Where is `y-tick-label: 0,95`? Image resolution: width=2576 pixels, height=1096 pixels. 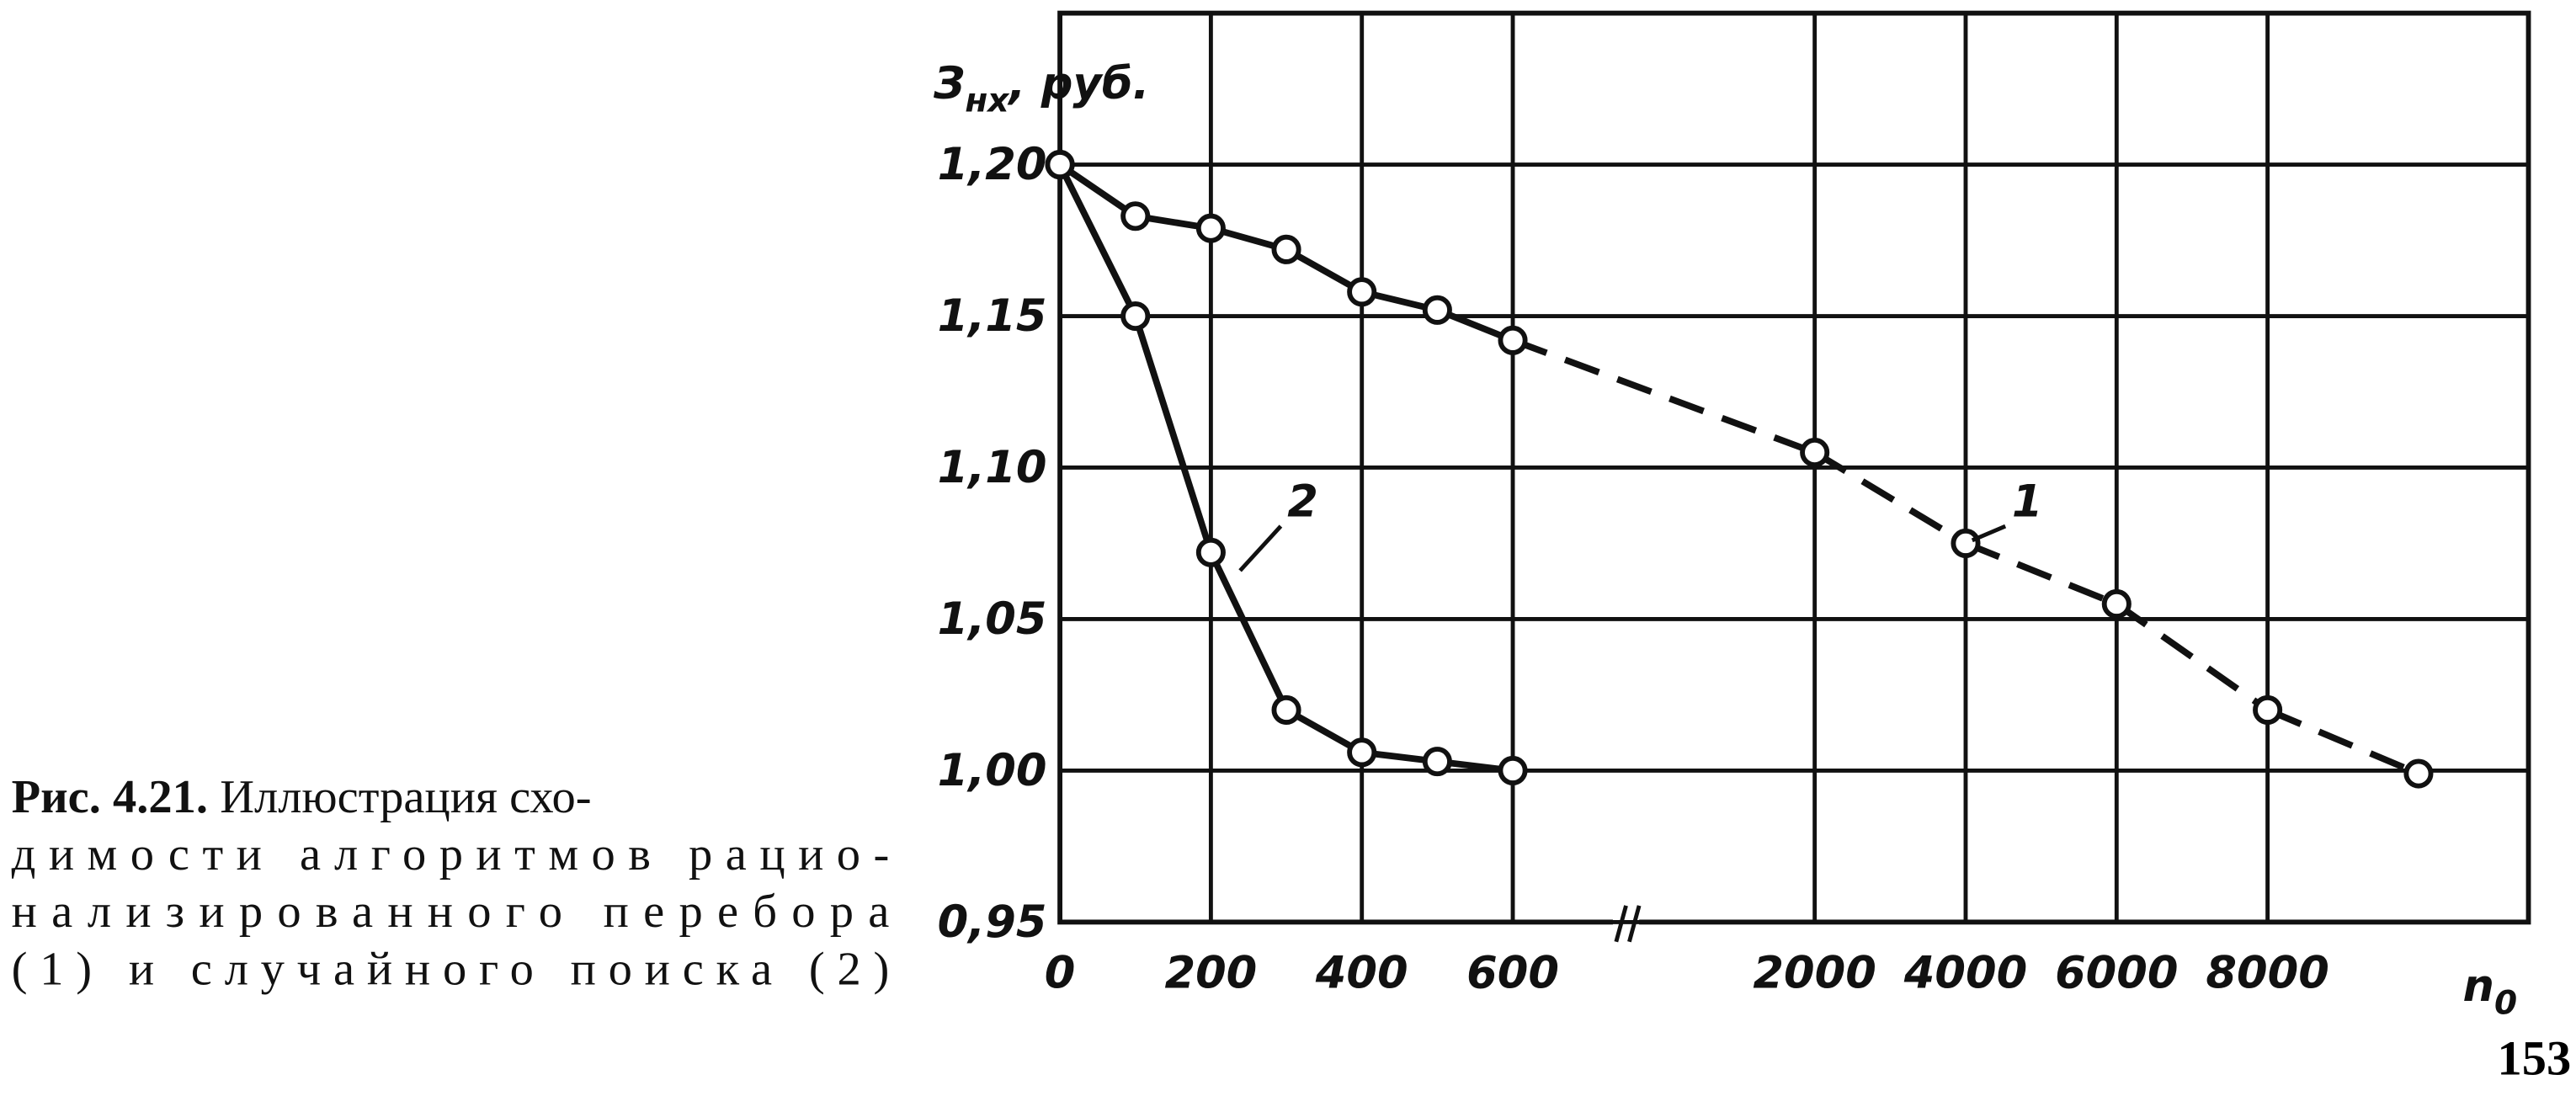
y-tick-label: 0,95 is located at coordinates (993, 922).